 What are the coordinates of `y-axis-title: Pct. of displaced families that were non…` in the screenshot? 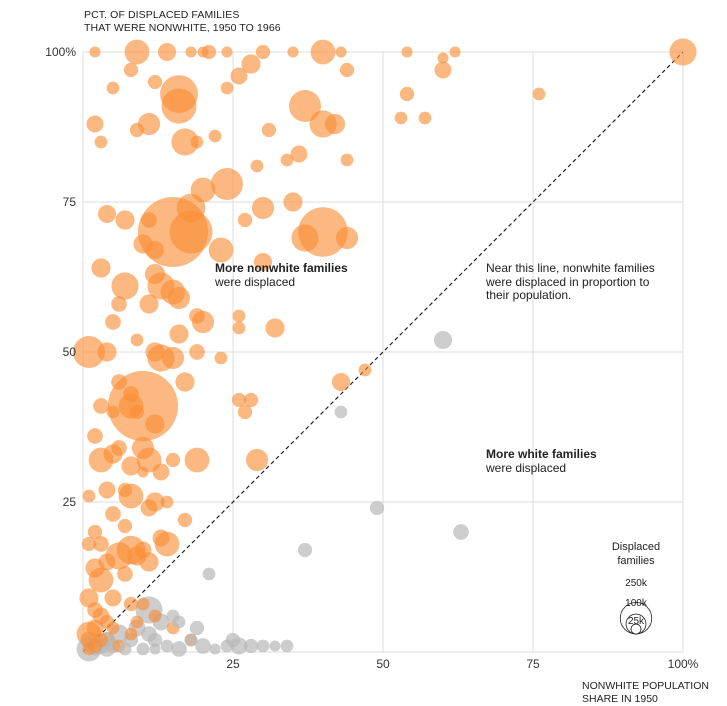 It's located at (214, 22).